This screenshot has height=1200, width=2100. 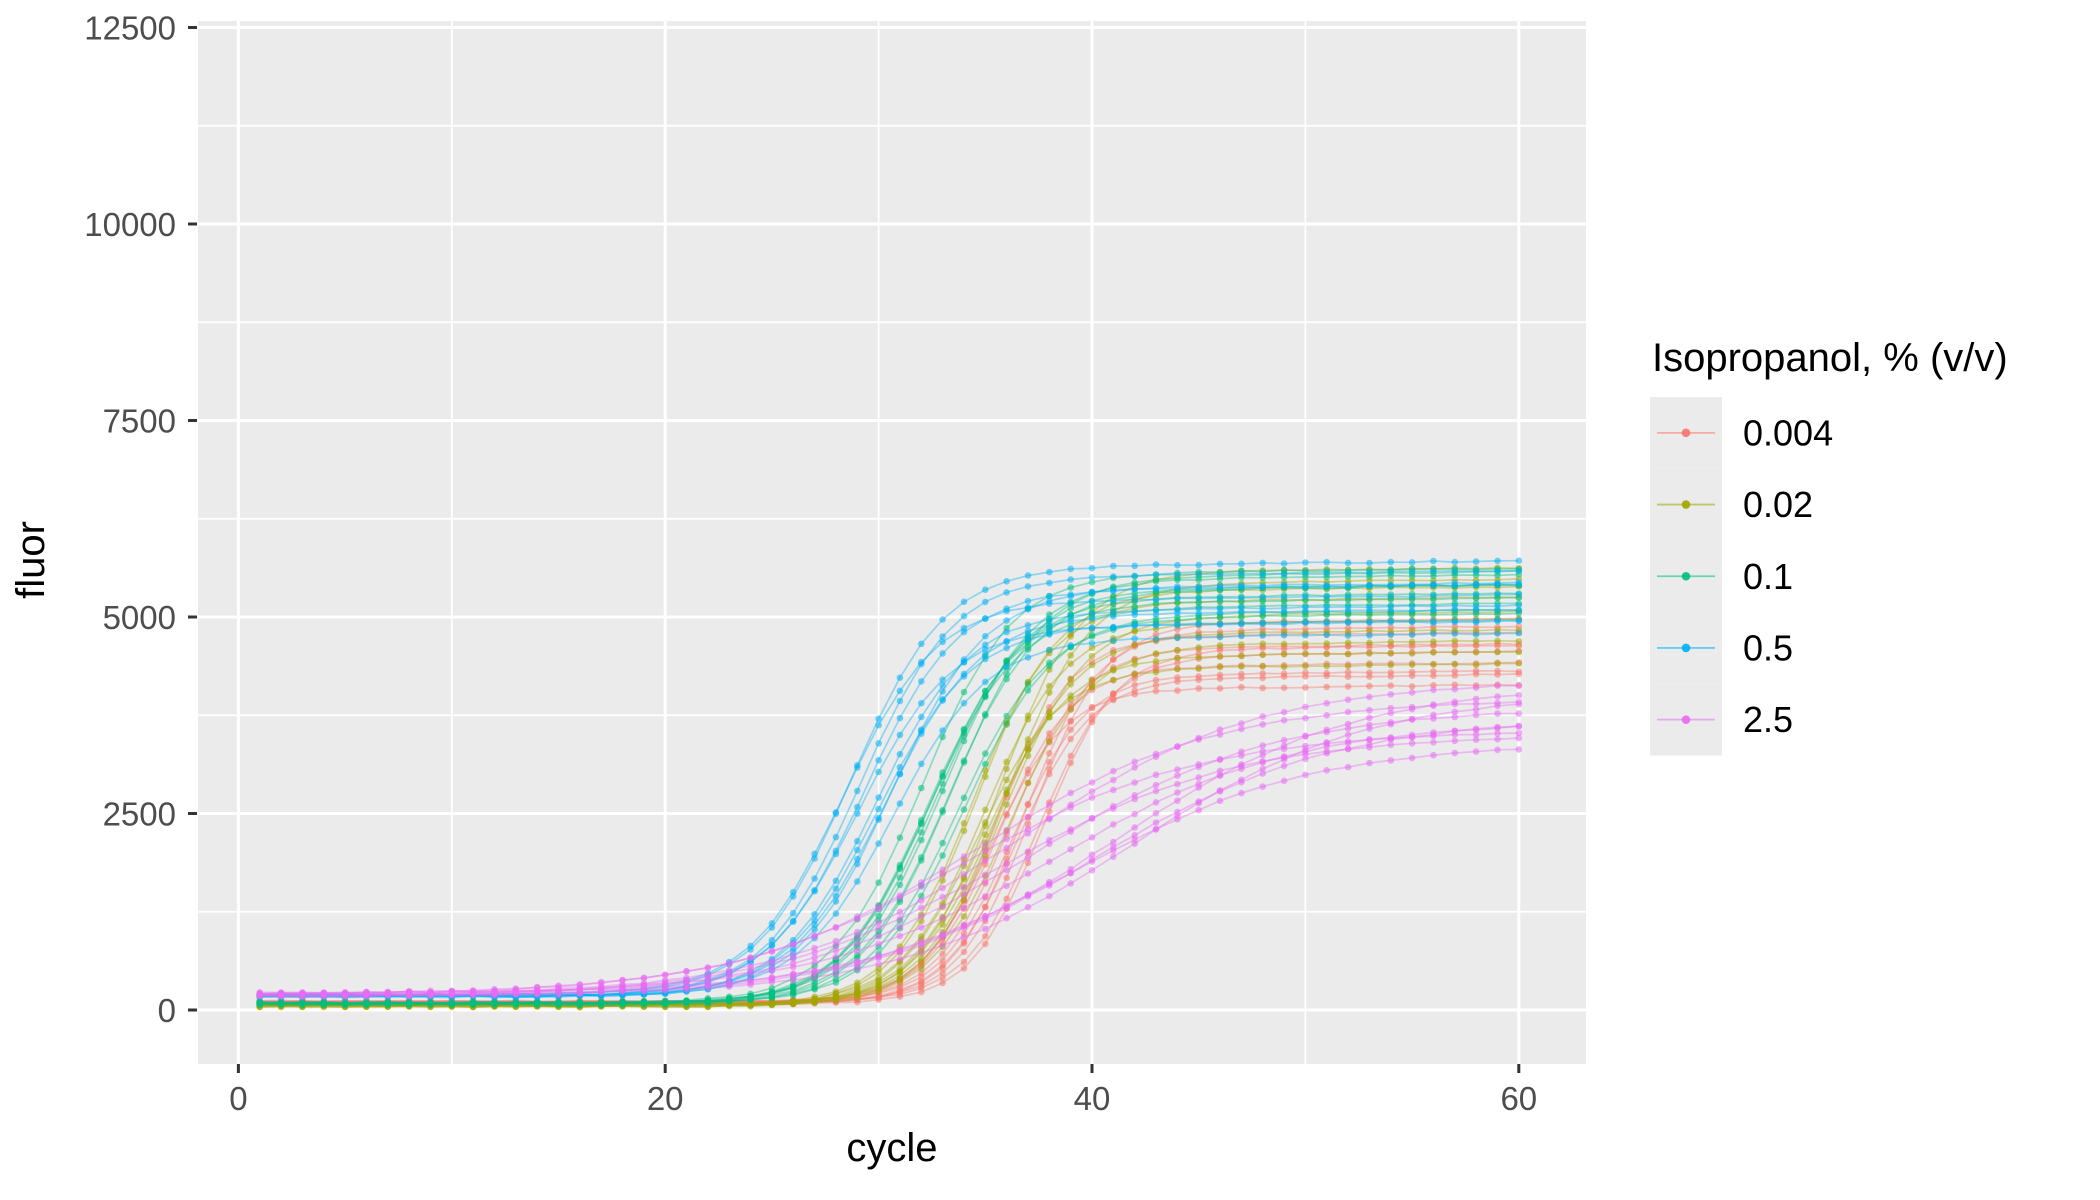 I want to click on y-tick-label: 0, so click(x=167, y=1010).